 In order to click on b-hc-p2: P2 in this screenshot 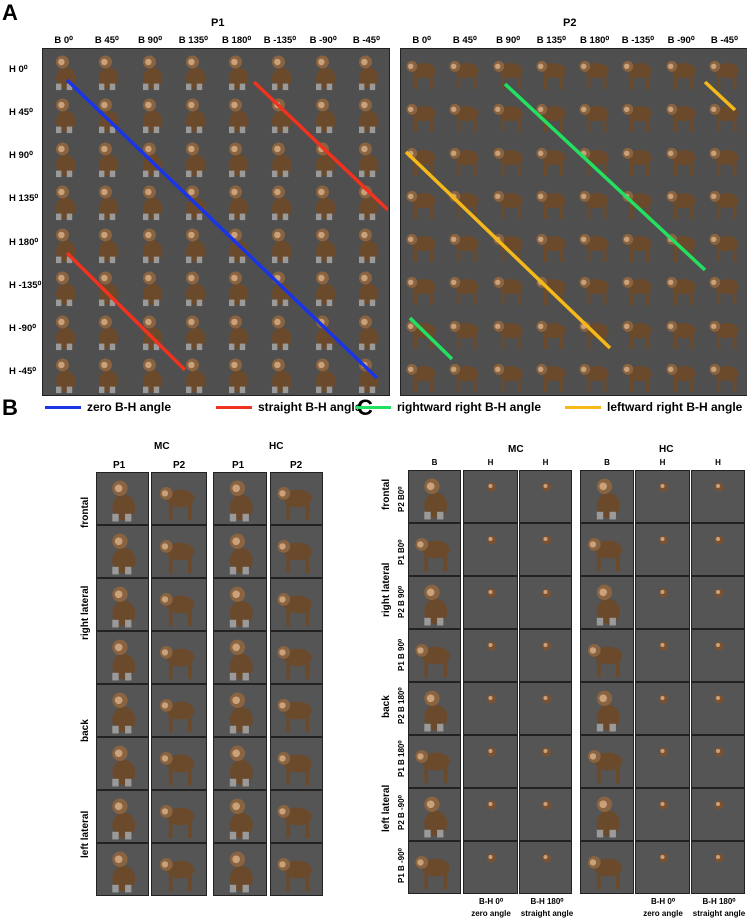, I will do `click(296, 465)`.